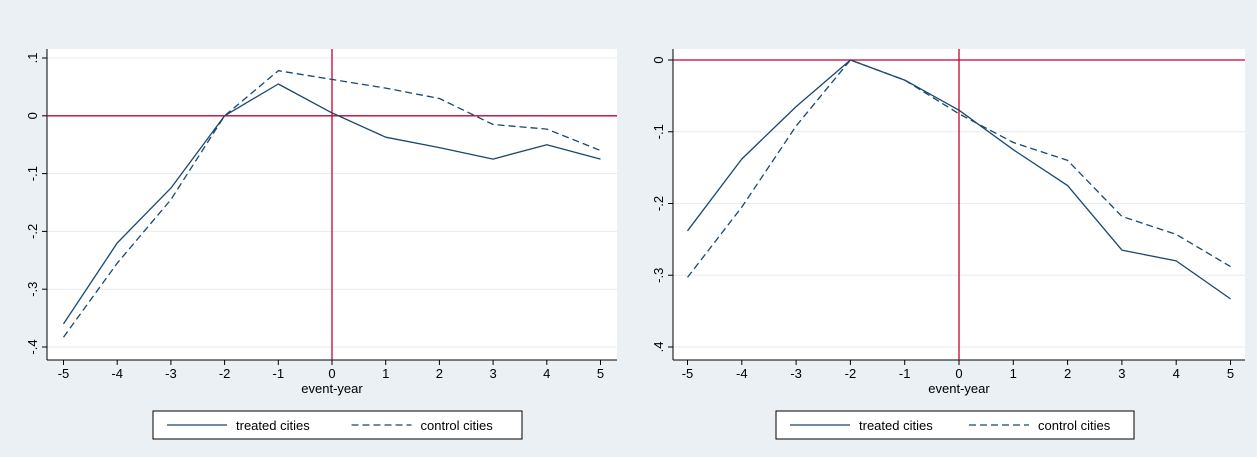 The width and height of the screenshot is (1257, 457). I want to click on legend-box, so click(955, 425).